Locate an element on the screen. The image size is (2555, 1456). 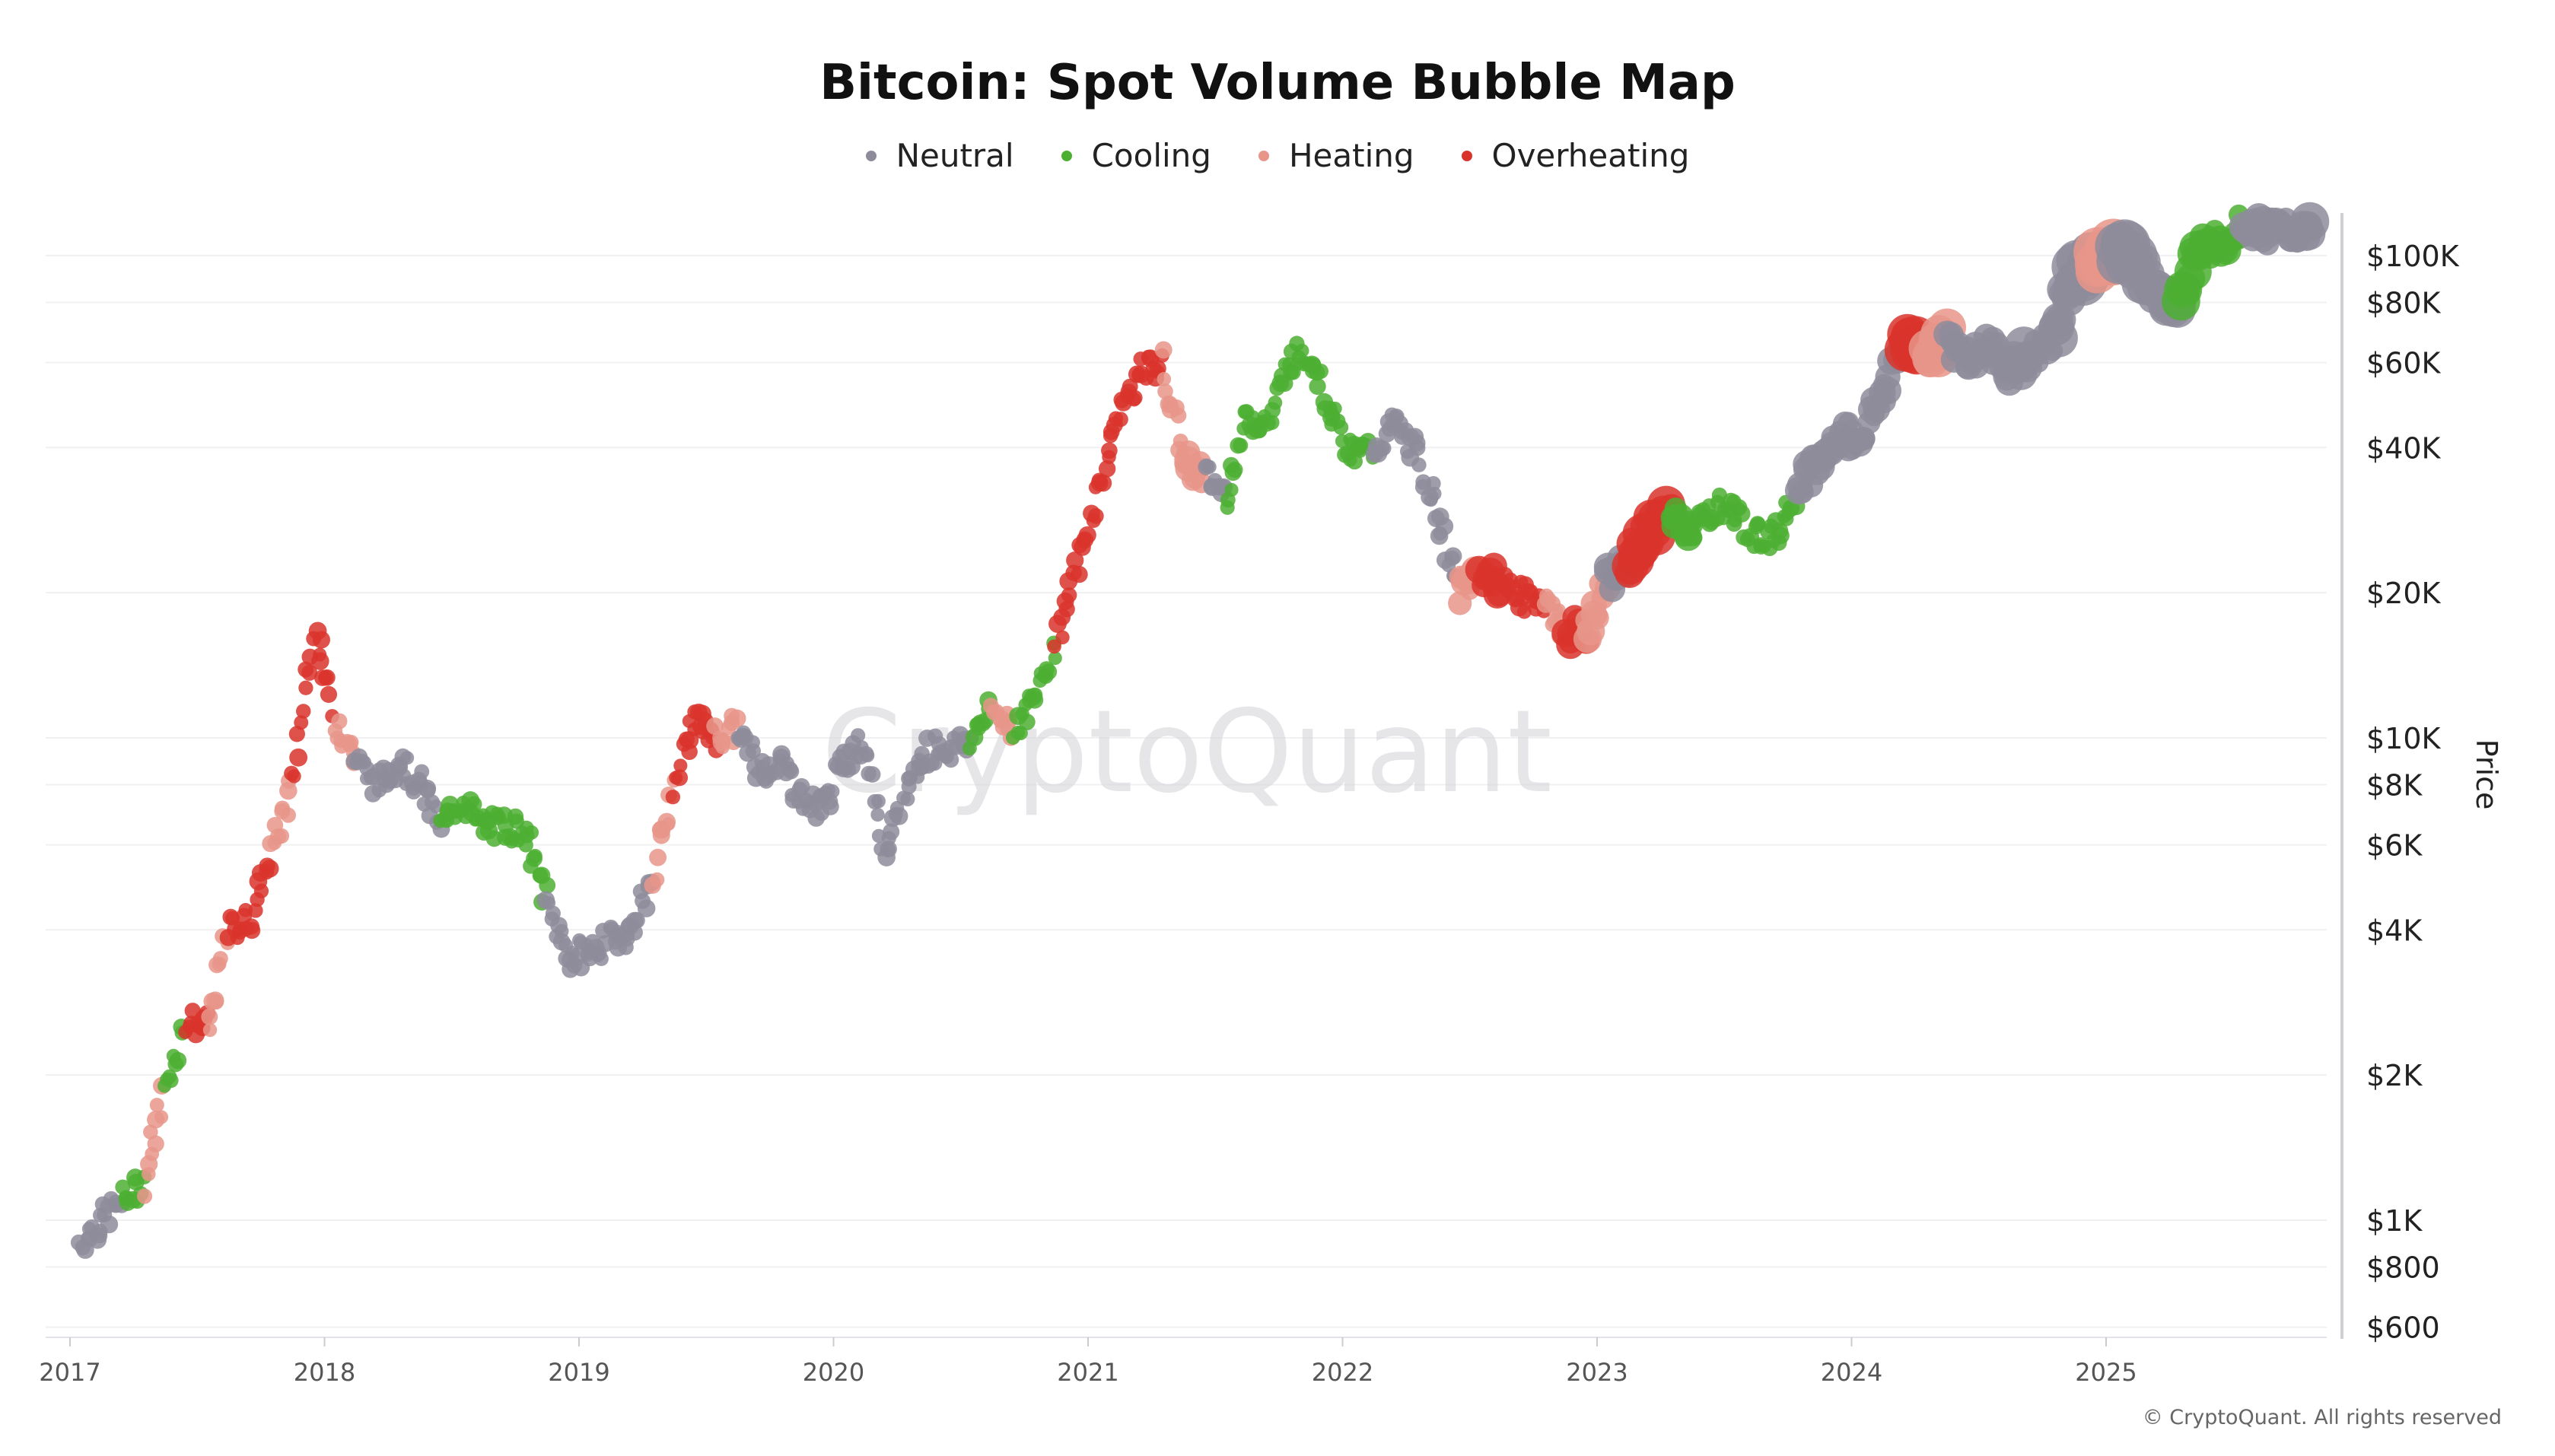
legend-item-heating: Heating is located at coordinates (1336, 155).